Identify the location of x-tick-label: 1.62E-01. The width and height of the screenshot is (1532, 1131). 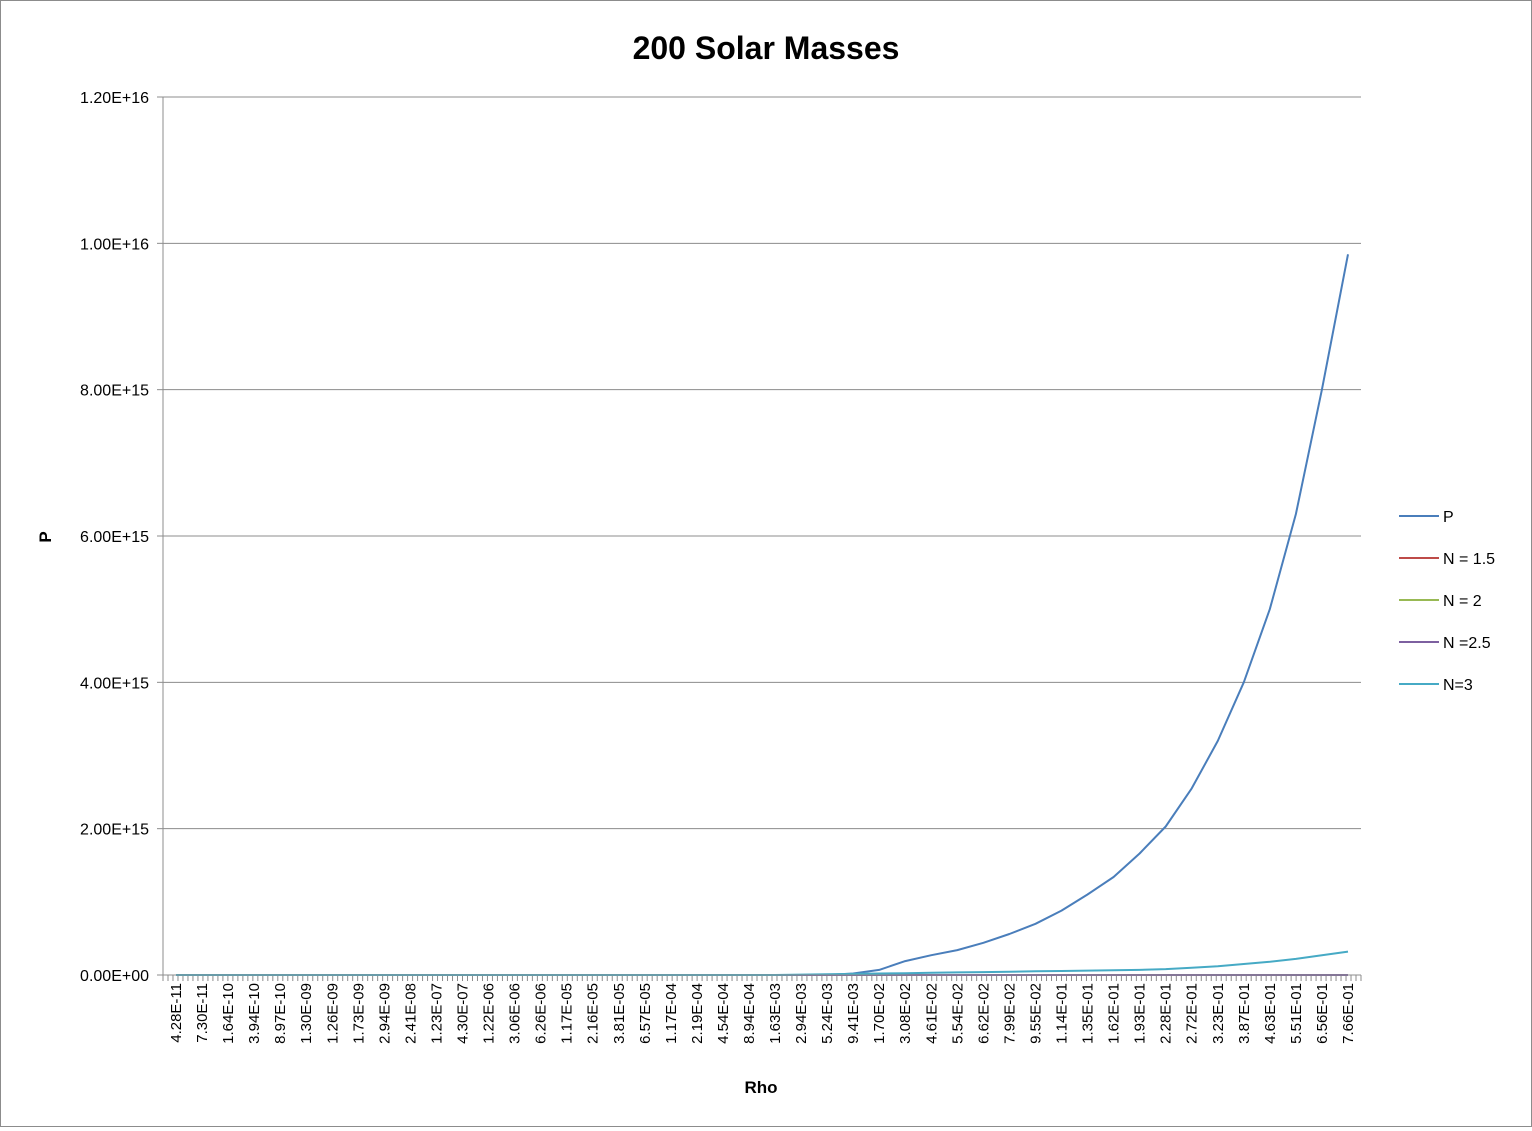
(1114, 1013).